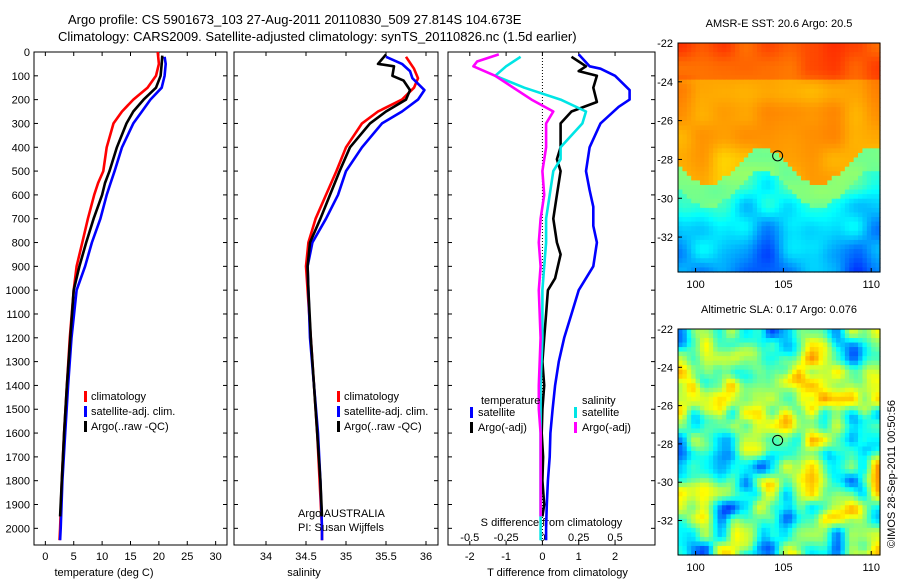 The image size is (900, 580). I want to click on y-tick-label: 600, so click(21, 196).